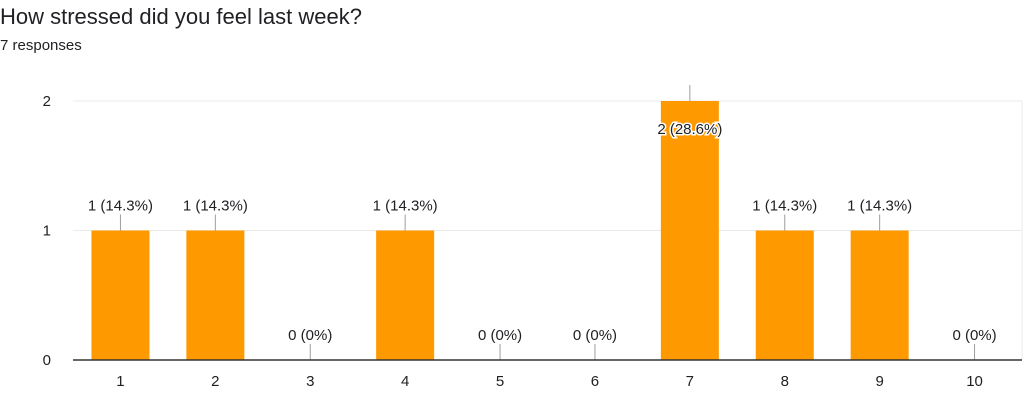 The image size is (1024, 401). What do you see at coordinates (47, 231) in the screenshot?
I see `y-tick-label: 1` at bounding box center [47, 231].